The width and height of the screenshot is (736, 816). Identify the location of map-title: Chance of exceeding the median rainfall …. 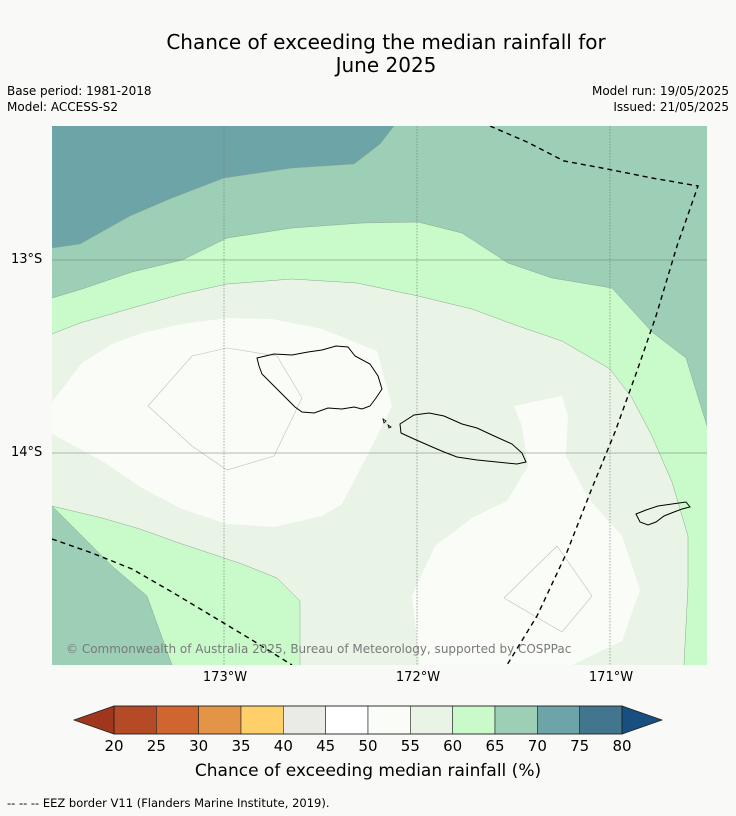
(368, 54).